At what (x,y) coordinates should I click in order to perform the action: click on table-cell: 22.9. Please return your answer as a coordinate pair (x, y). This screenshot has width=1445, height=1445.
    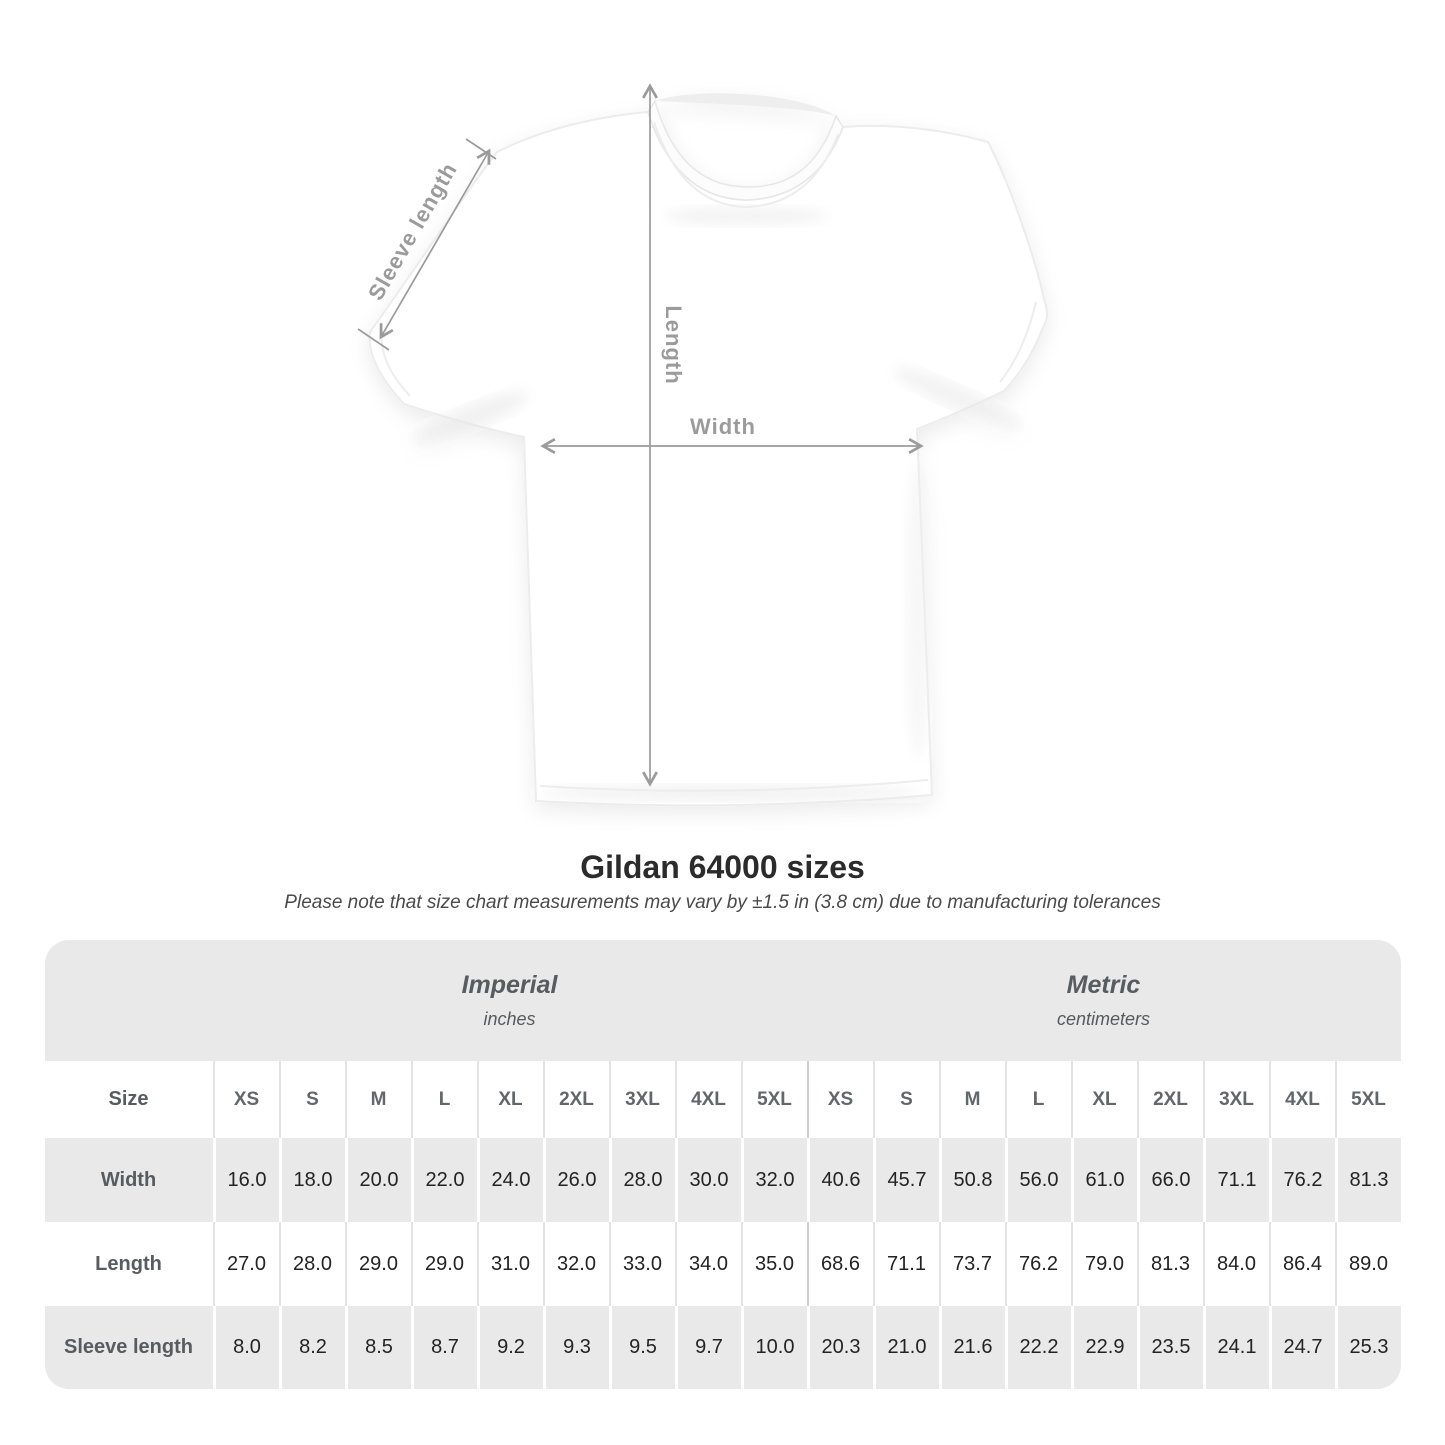
    Looking at the image, I should click on (1103, 1347).